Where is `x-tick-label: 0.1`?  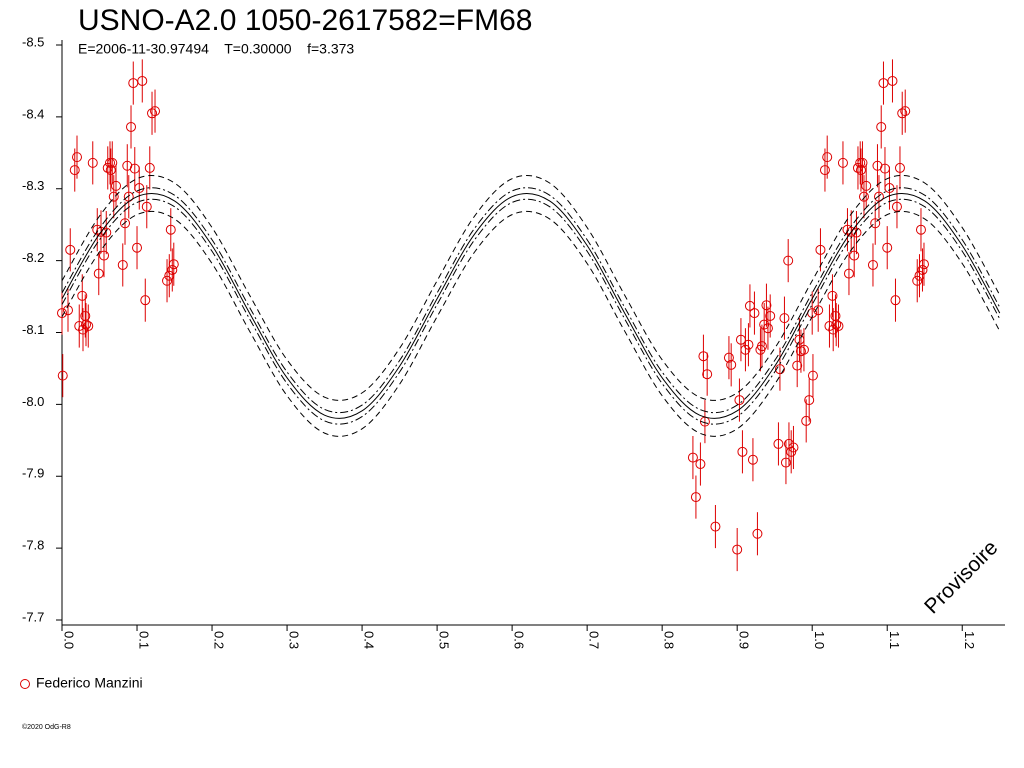 x-tick-label: 0.1 is located at coordinates (144, 640).